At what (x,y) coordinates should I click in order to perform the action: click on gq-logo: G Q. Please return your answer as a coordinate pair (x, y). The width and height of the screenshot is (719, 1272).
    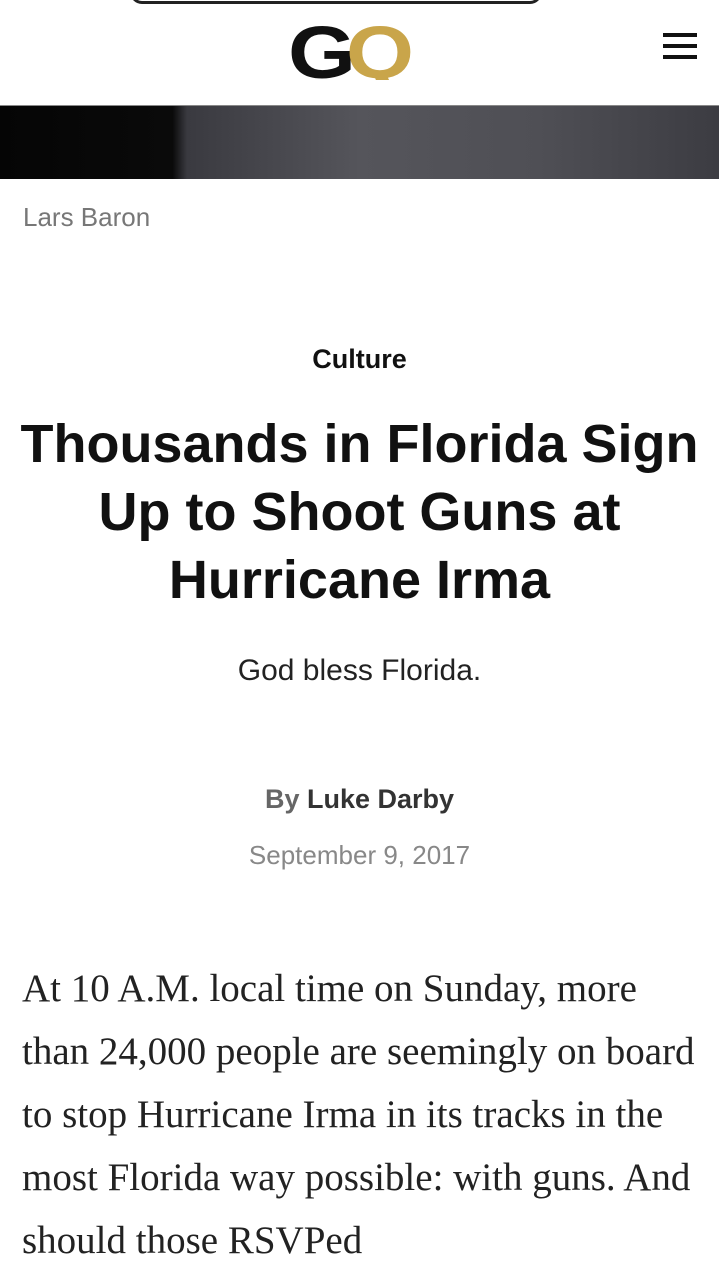
    Looking at the image, I should click on (352, 50).